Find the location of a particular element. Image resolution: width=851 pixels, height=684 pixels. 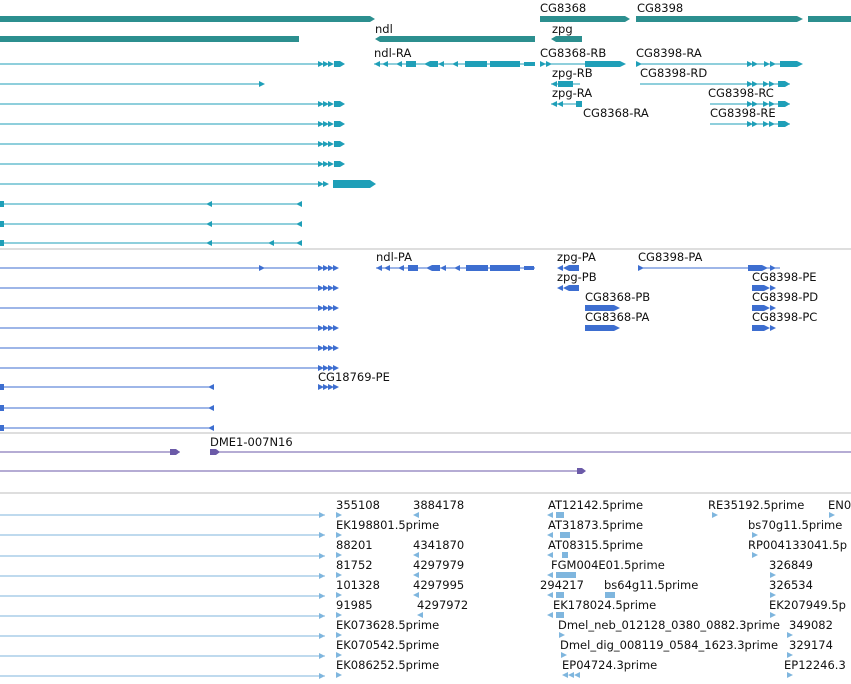

est-glyphs is located at coordinates (585, 595).